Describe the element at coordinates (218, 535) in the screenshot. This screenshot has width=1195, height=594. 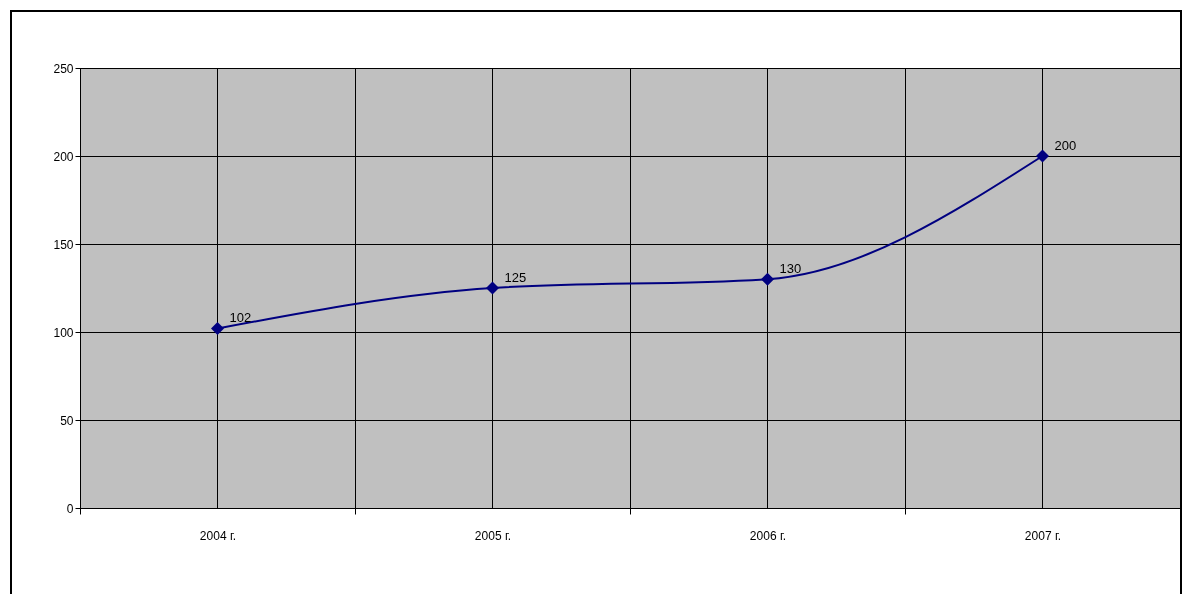
I see `x-tick-label: 2004 г.` at that location.